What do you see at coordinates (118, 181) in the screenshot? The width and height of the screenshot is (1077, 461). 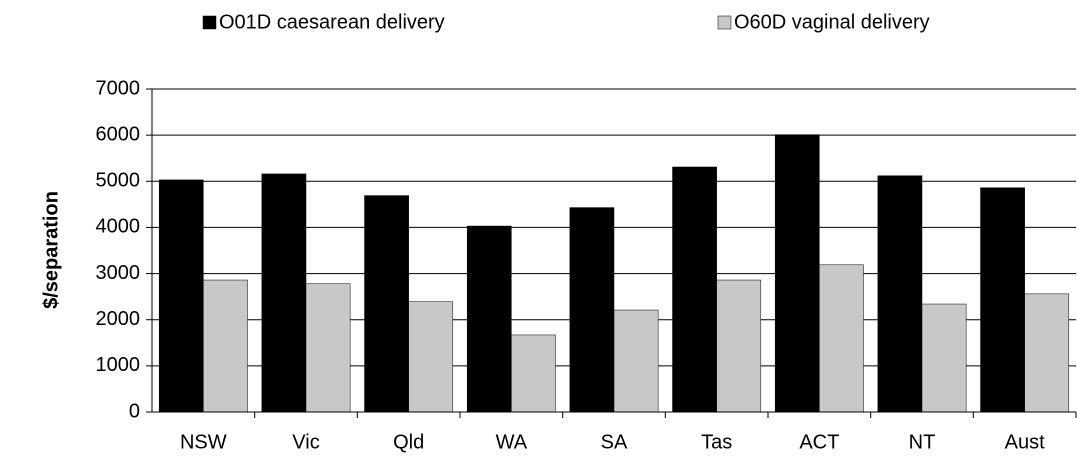 I see `y-tick-label: 5000` at bounding box center [118, 181].